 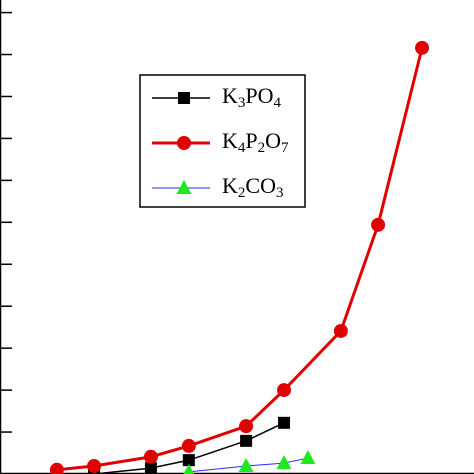 I want to click on series-line, so click(x=248, y=465).